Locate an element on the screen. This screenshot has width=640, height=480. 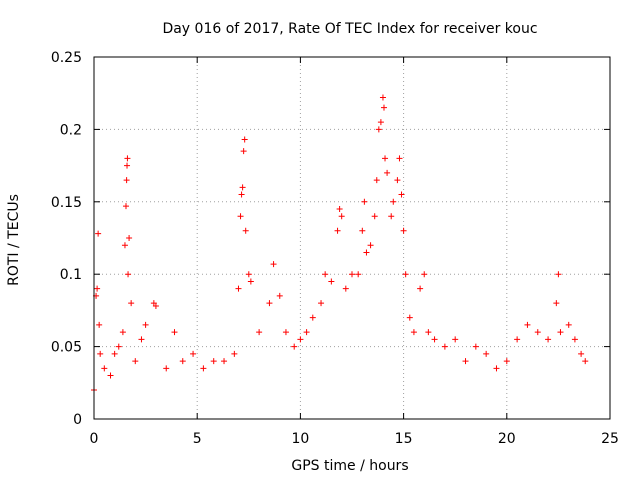
x-axis-label: GPS time / hours is located at coordinates (349, 466).